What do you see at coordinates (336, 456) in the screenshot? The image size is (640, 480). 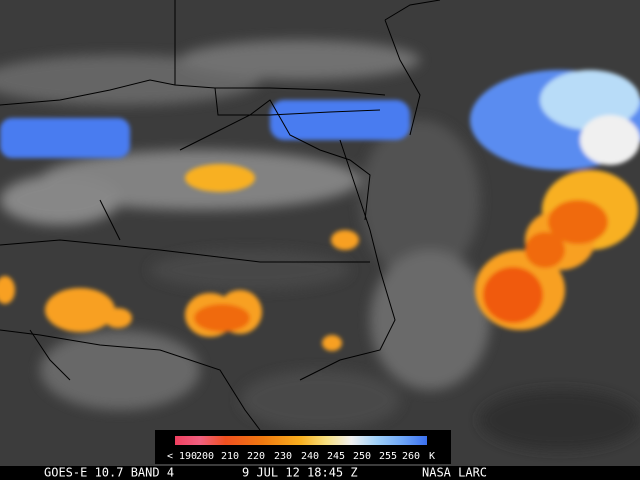 I see `colorbar-label: 245` at bounding box center [336, 456].